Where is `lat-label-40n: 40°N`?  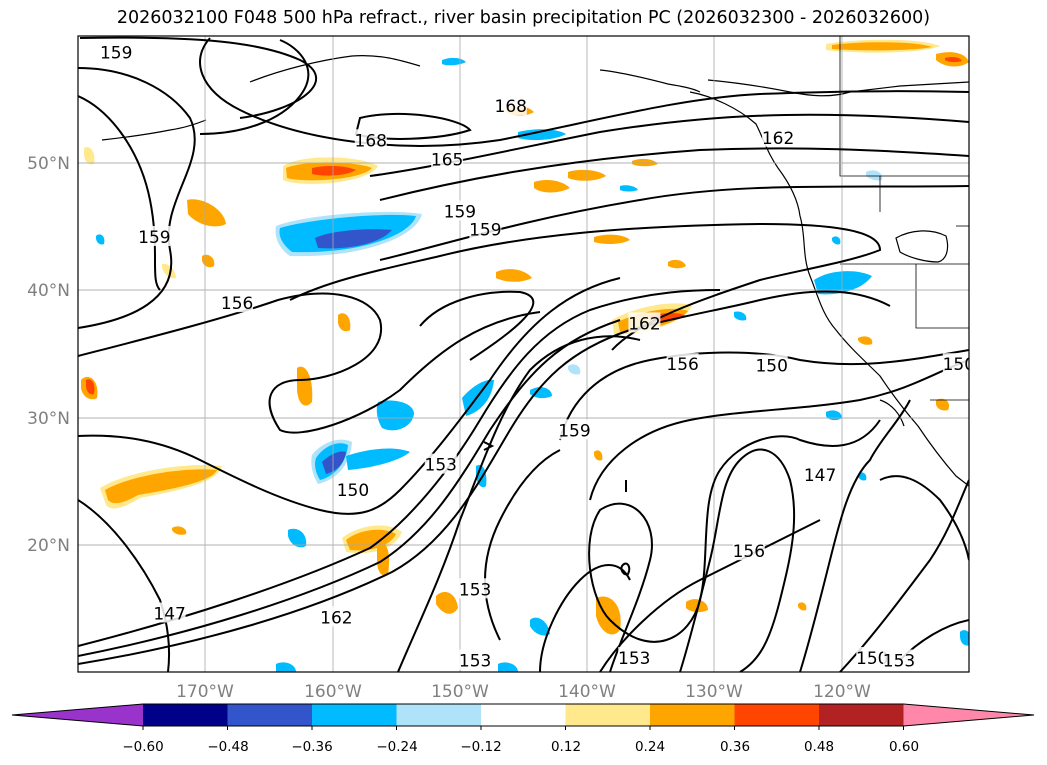 lat-label-40n: 40°N is located at coordinates (48, 291).